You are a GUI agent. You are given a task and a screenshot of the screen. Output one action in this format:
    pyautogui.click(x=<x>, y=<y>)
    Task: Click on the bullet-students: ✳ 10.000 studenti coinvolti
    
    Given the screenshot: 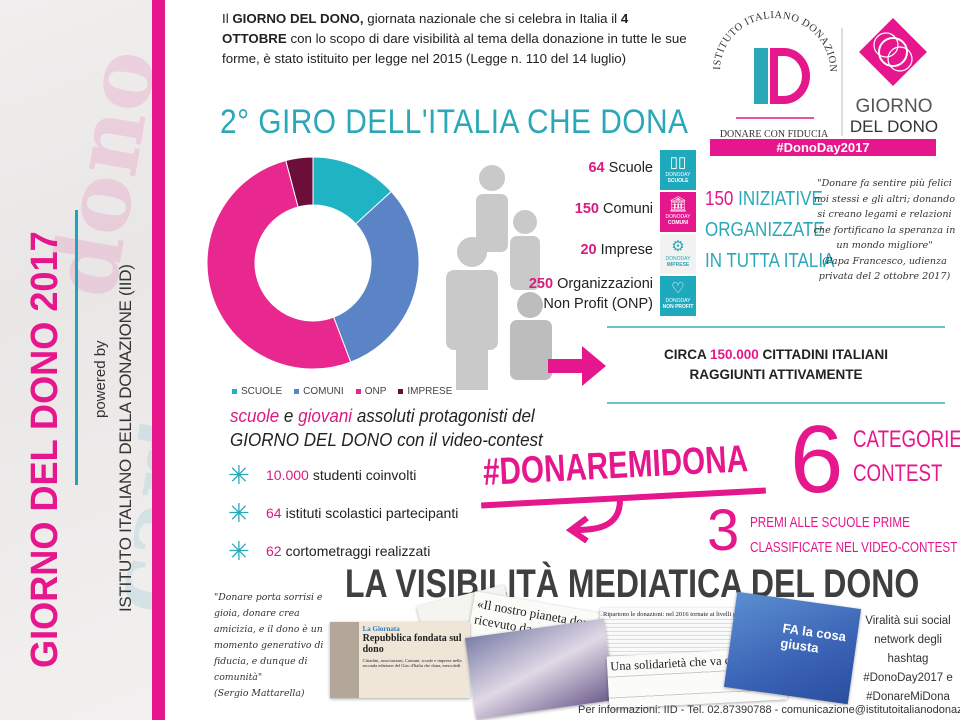 What is the action you would take?
    pyautogui.click(x=322, y=475)
    